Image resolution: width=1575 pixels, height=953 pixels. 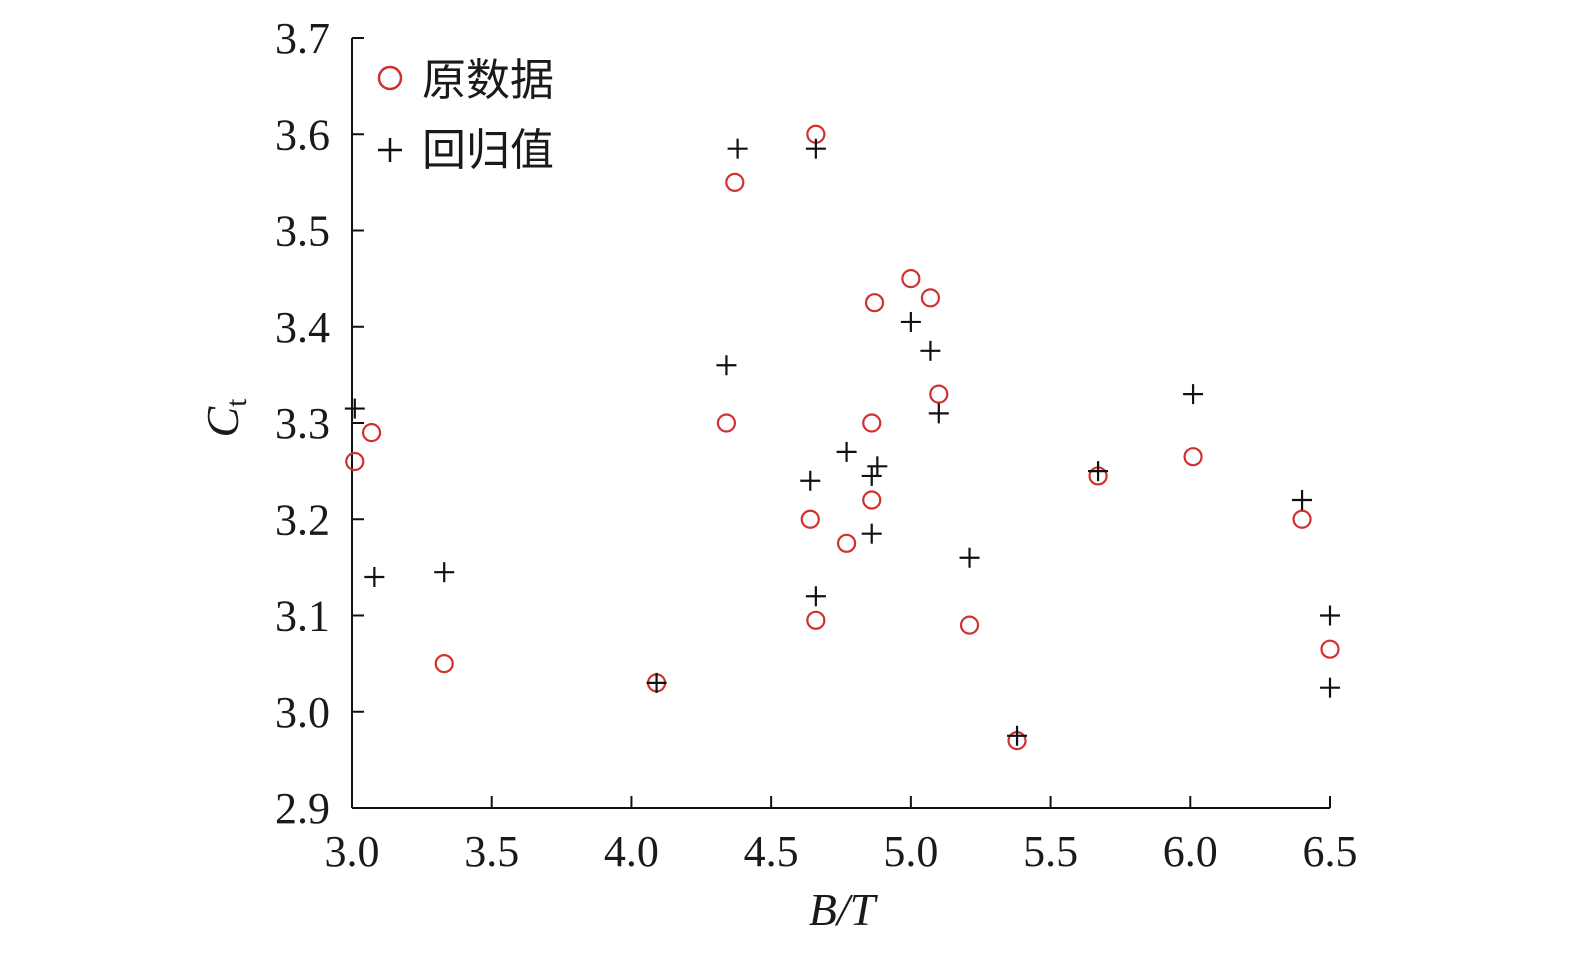 I want to click on legend-label-regression: 回归值, so click(x=488, y=150).